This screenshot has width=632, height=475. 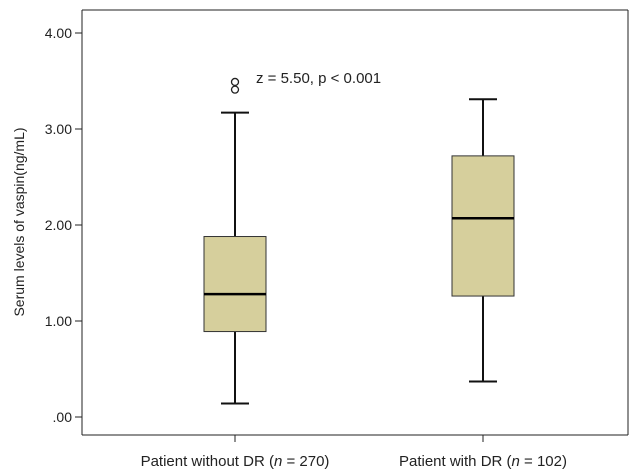 What do you see at coordinates (207, 461) in the screenshot?
I see `label-prefix: Patient without DR (` at bounding box center [207, 461].